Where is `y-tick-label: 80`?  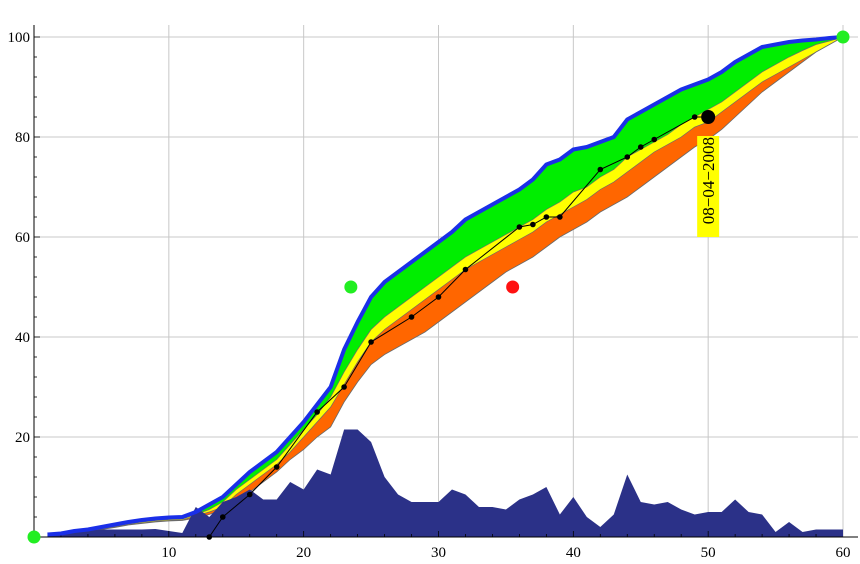 y-tick-label: 80 is located at coordinates (22, 138).